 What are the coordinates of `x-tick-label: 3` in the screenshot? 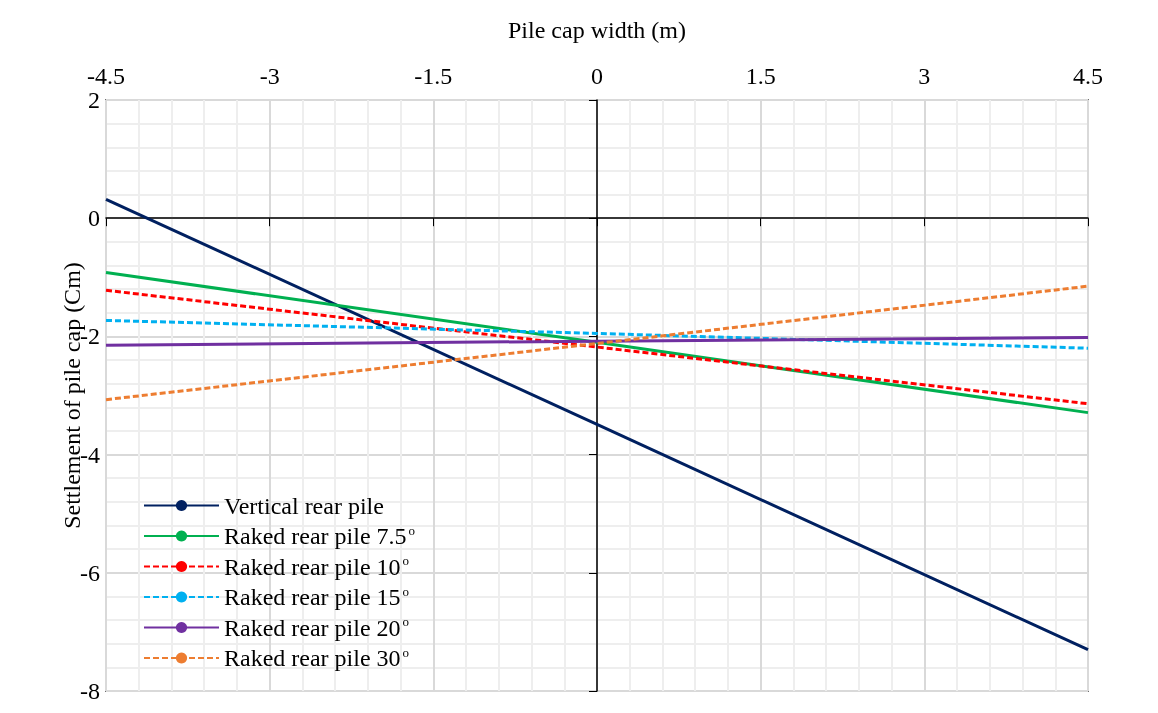 It's located at (924, 76).